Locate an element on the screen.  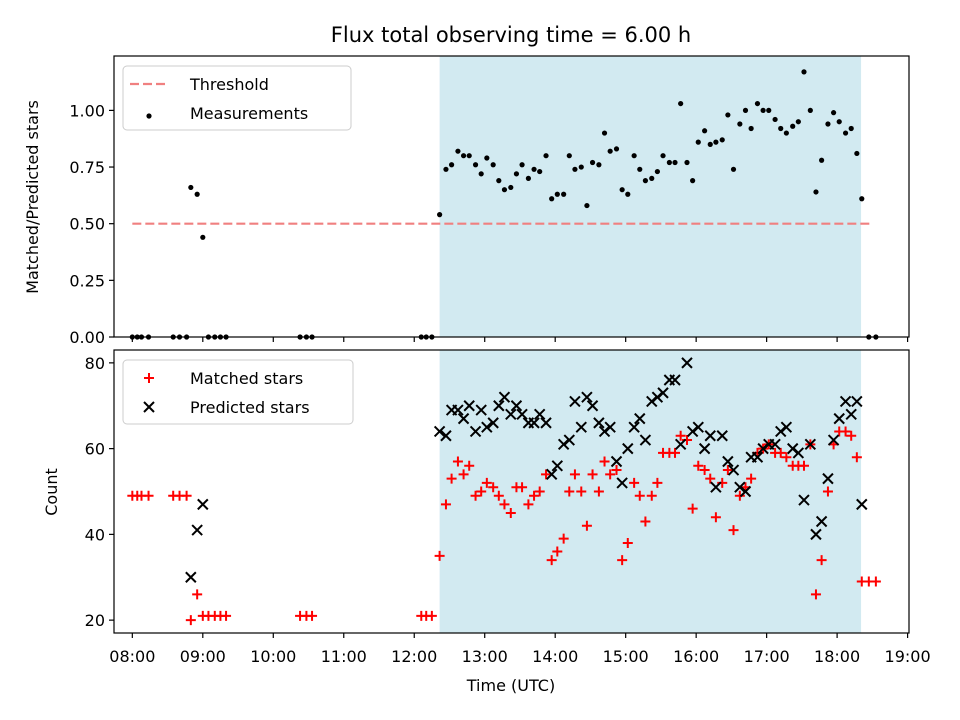
legend-entry-label: Threshold is located at coordinates (229, 84).